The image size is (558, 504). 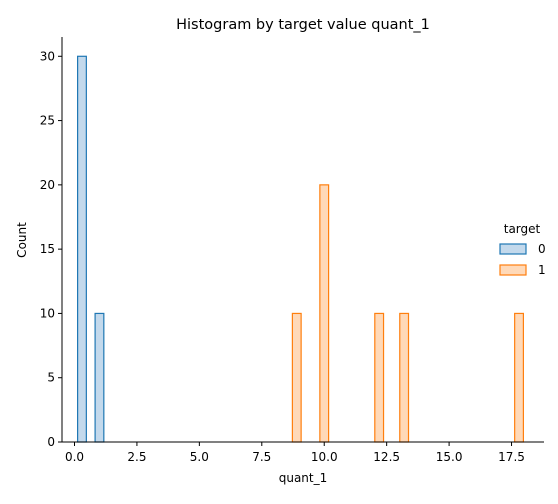 What do you see at coordinates (199, 457) in the screenshot?
I see `x-tick-label: 5.0` at bounding box center [199, 457].